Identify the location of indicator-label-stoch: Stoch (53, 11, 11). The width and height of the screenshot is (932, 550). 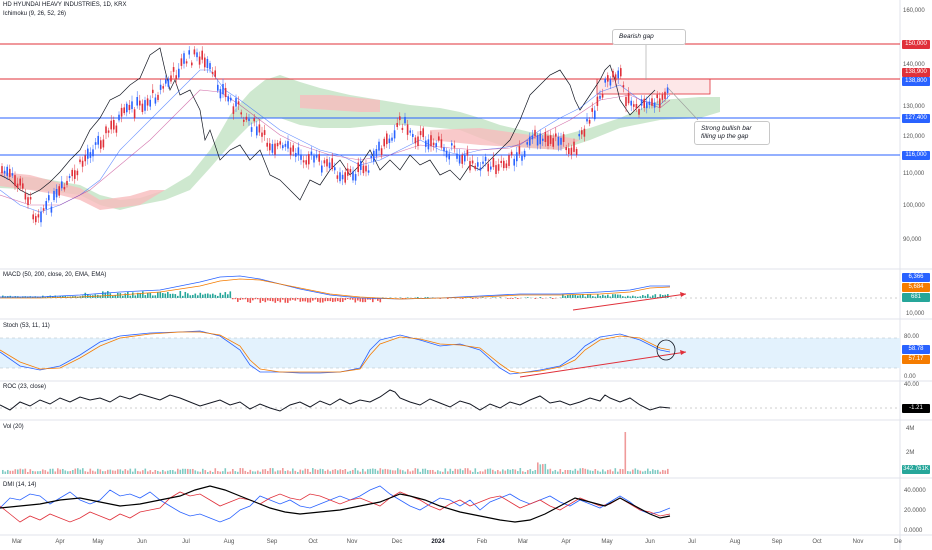
(26, 326).